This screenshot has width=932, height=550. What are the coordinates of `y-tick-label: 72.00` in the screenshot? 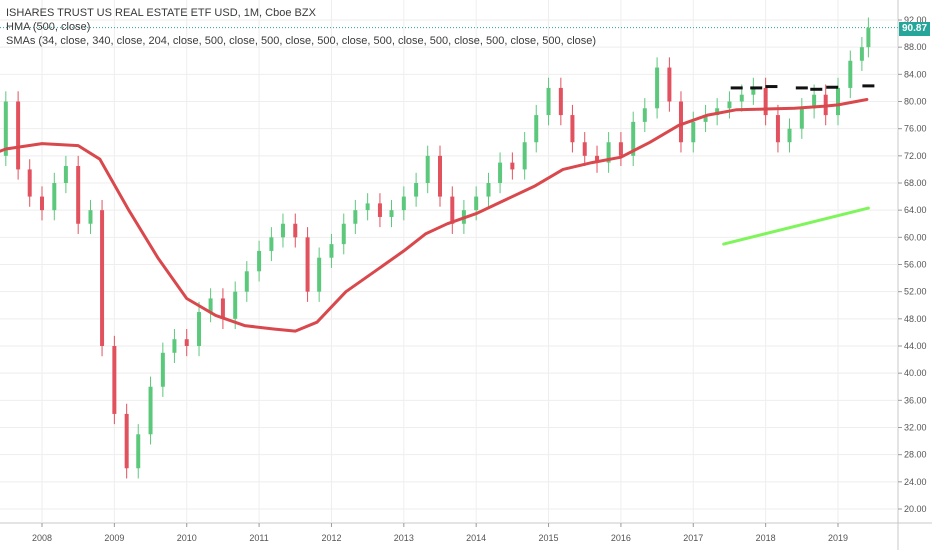 It's located at (915, 156).